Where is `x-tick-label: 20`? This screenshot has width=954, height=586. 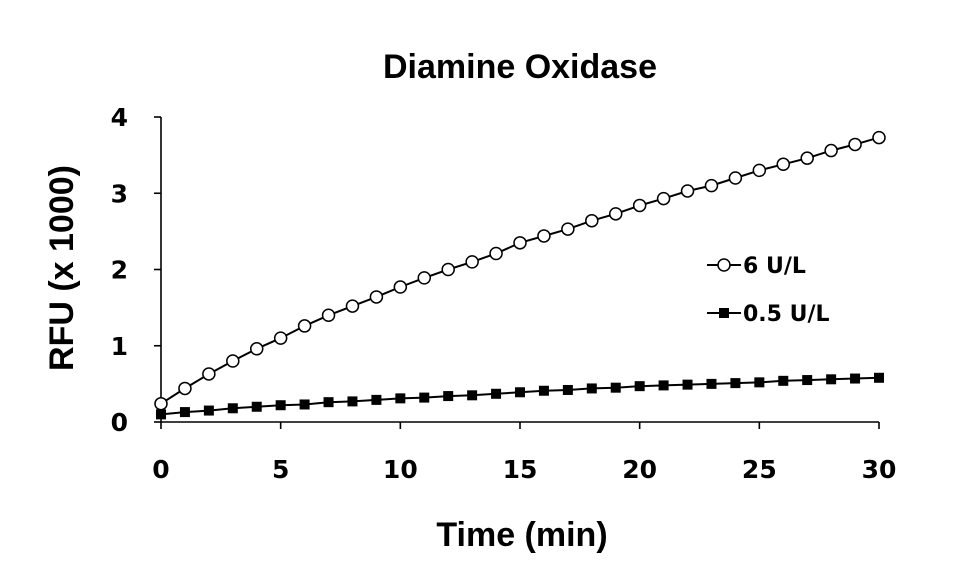 x-tick-label: 20 is located at coordinates (639, 469).